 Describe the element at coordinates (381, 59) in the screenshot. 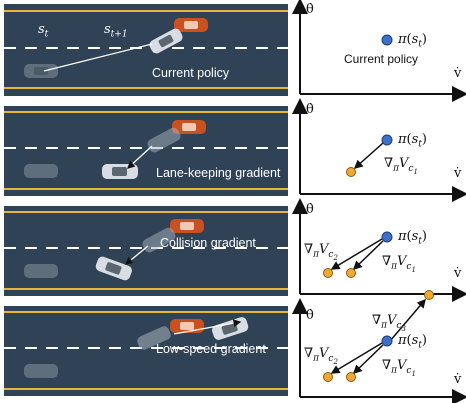

I see `policy-text: Current policy` at that location.